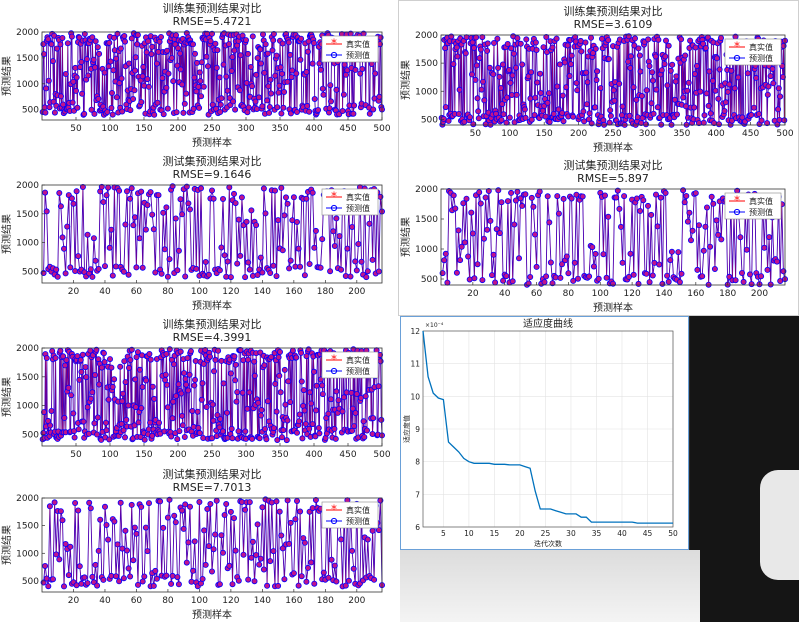 This screenshot has width=799, height=622. I want to click on chart-rmse: RMSE=7.7013, so click(212, 487).